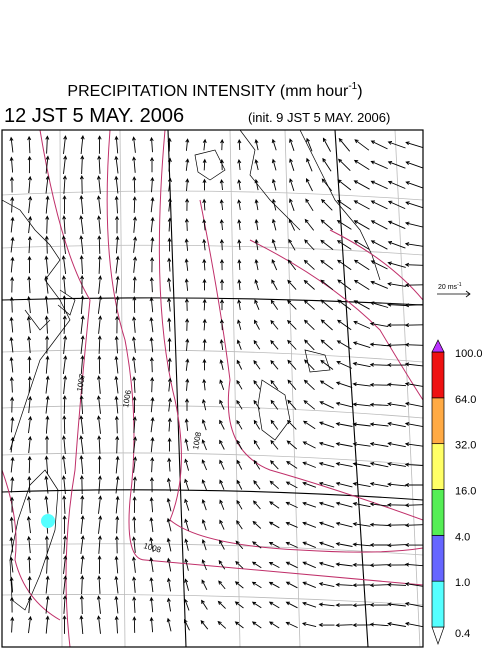 Image resolution: width=500 pixels, height=650 pixels. I want to click on title: PRECIPITATION INTENSITY (mm hour-1), so click(214, 90).